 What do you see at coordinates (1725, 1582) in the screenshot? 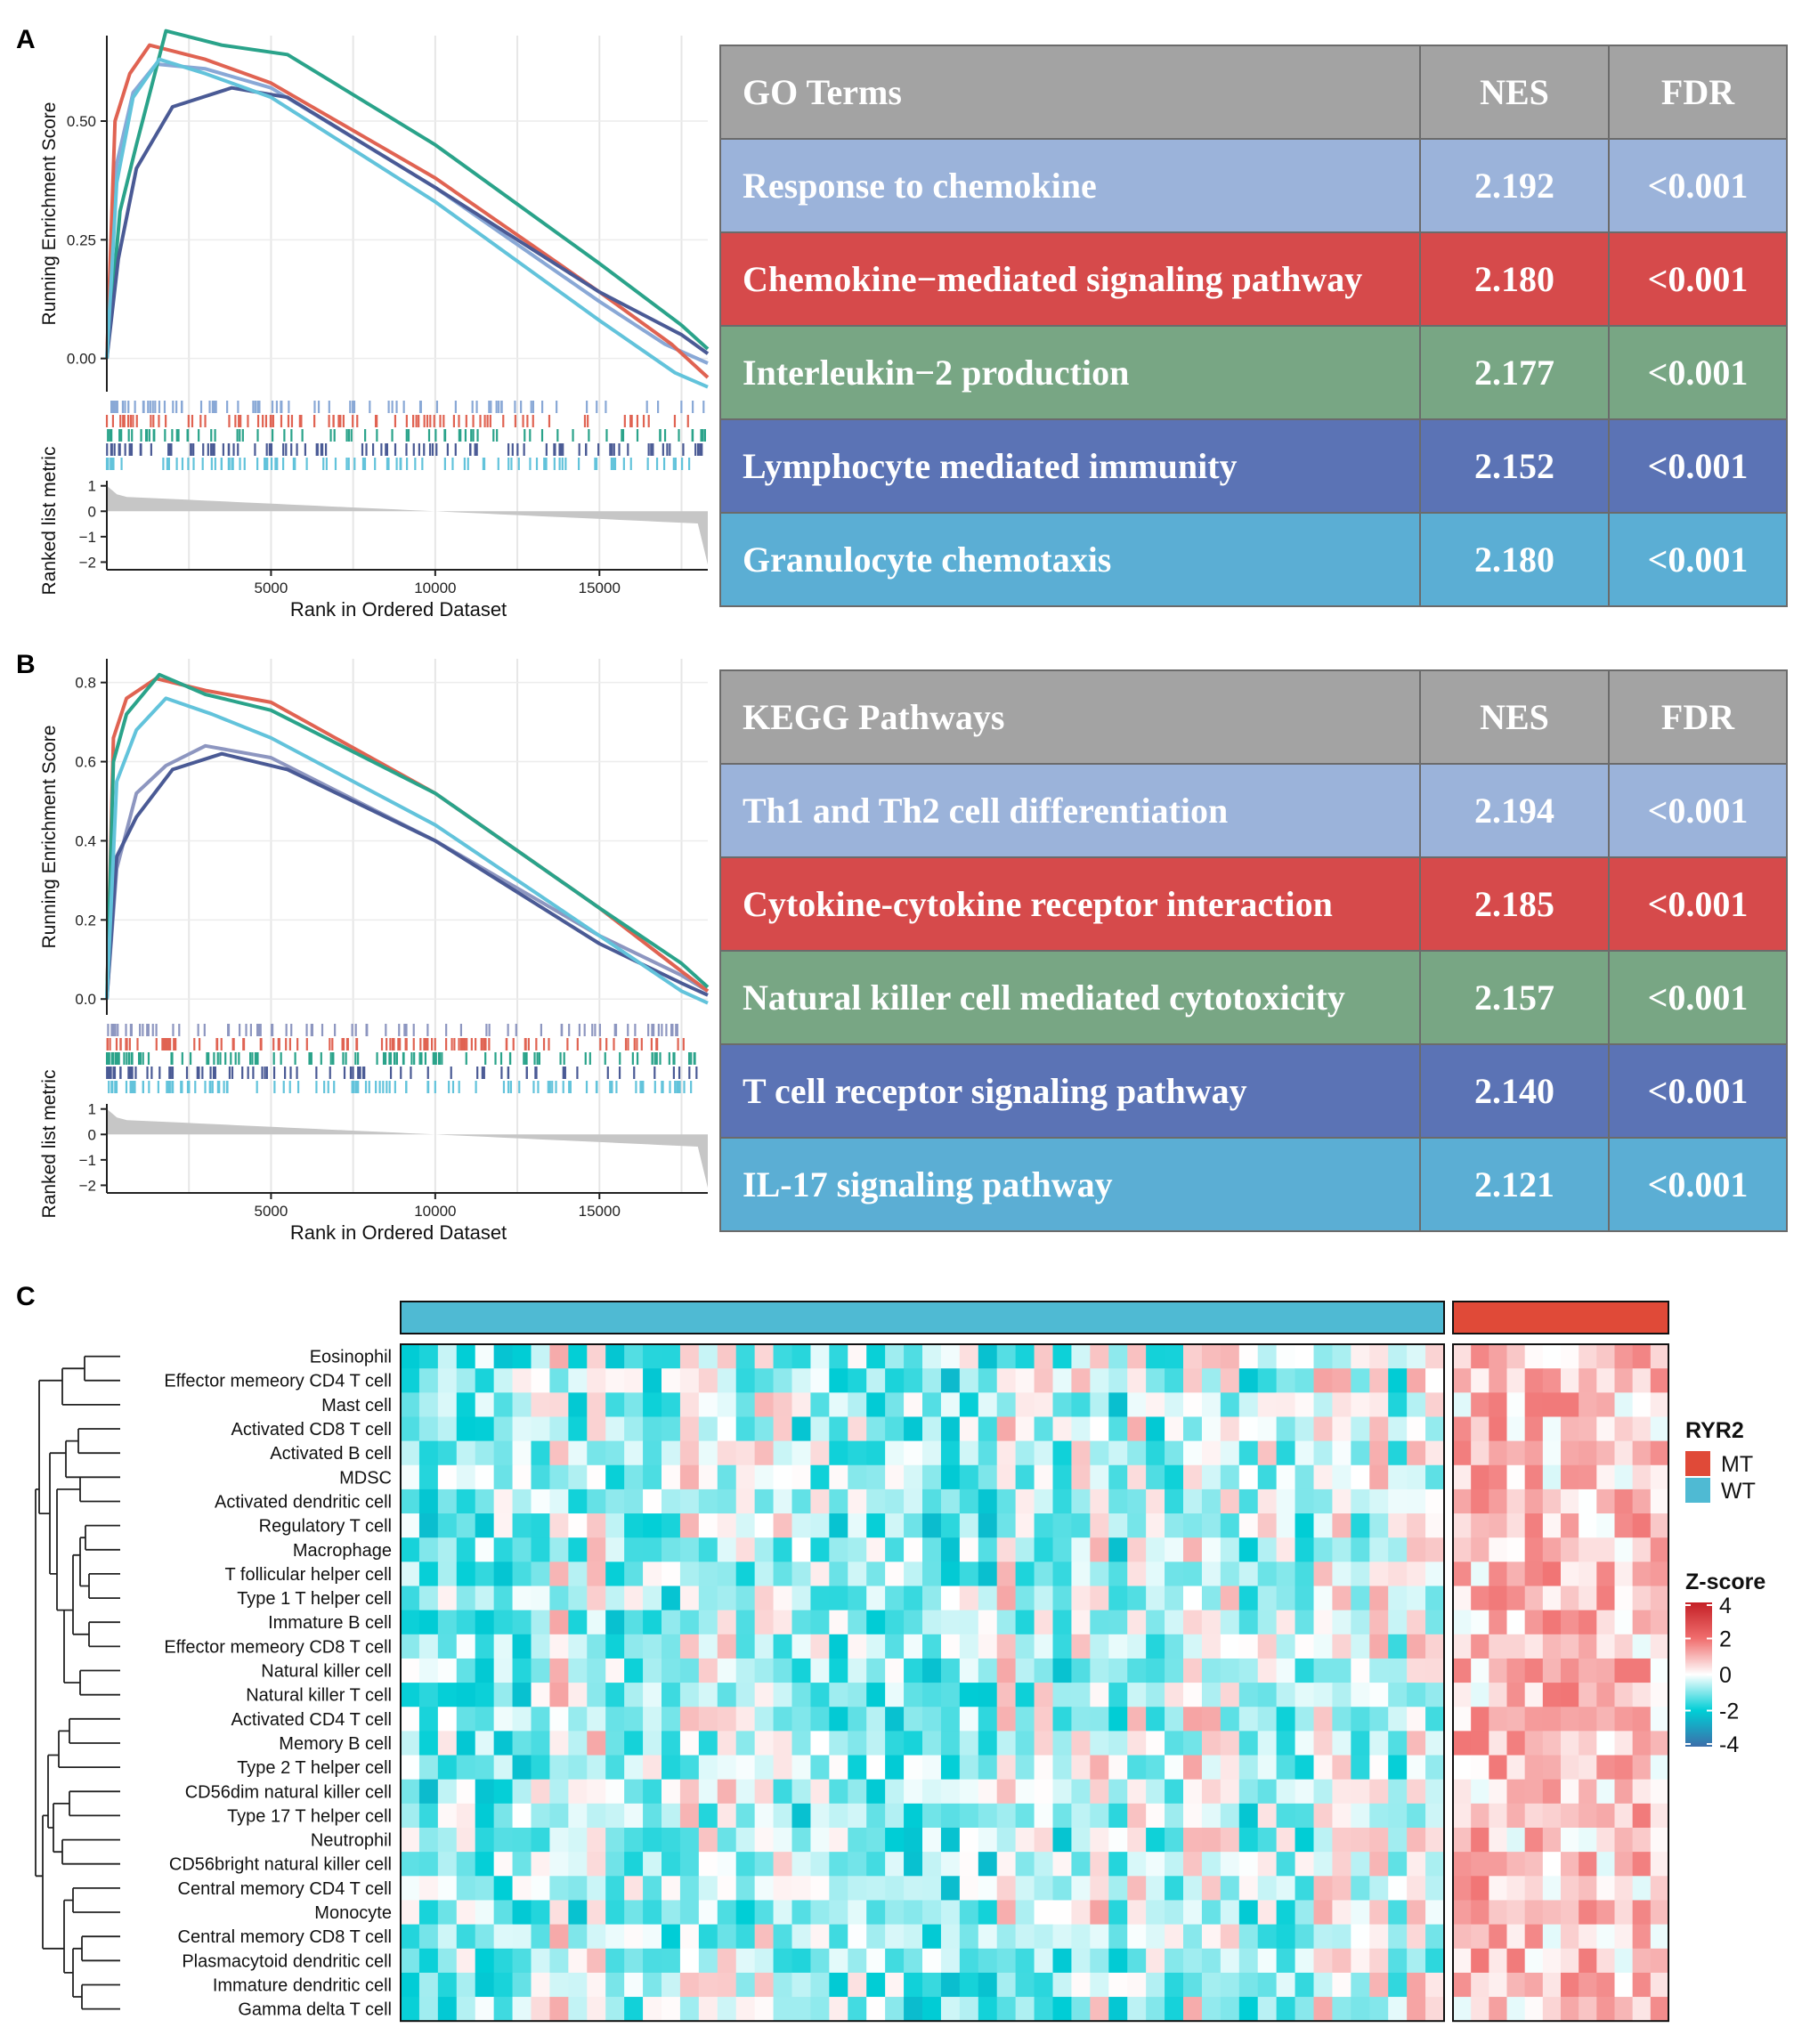
I see `legend-scale-title: Z-score` at bounding box center [1725, 1582].